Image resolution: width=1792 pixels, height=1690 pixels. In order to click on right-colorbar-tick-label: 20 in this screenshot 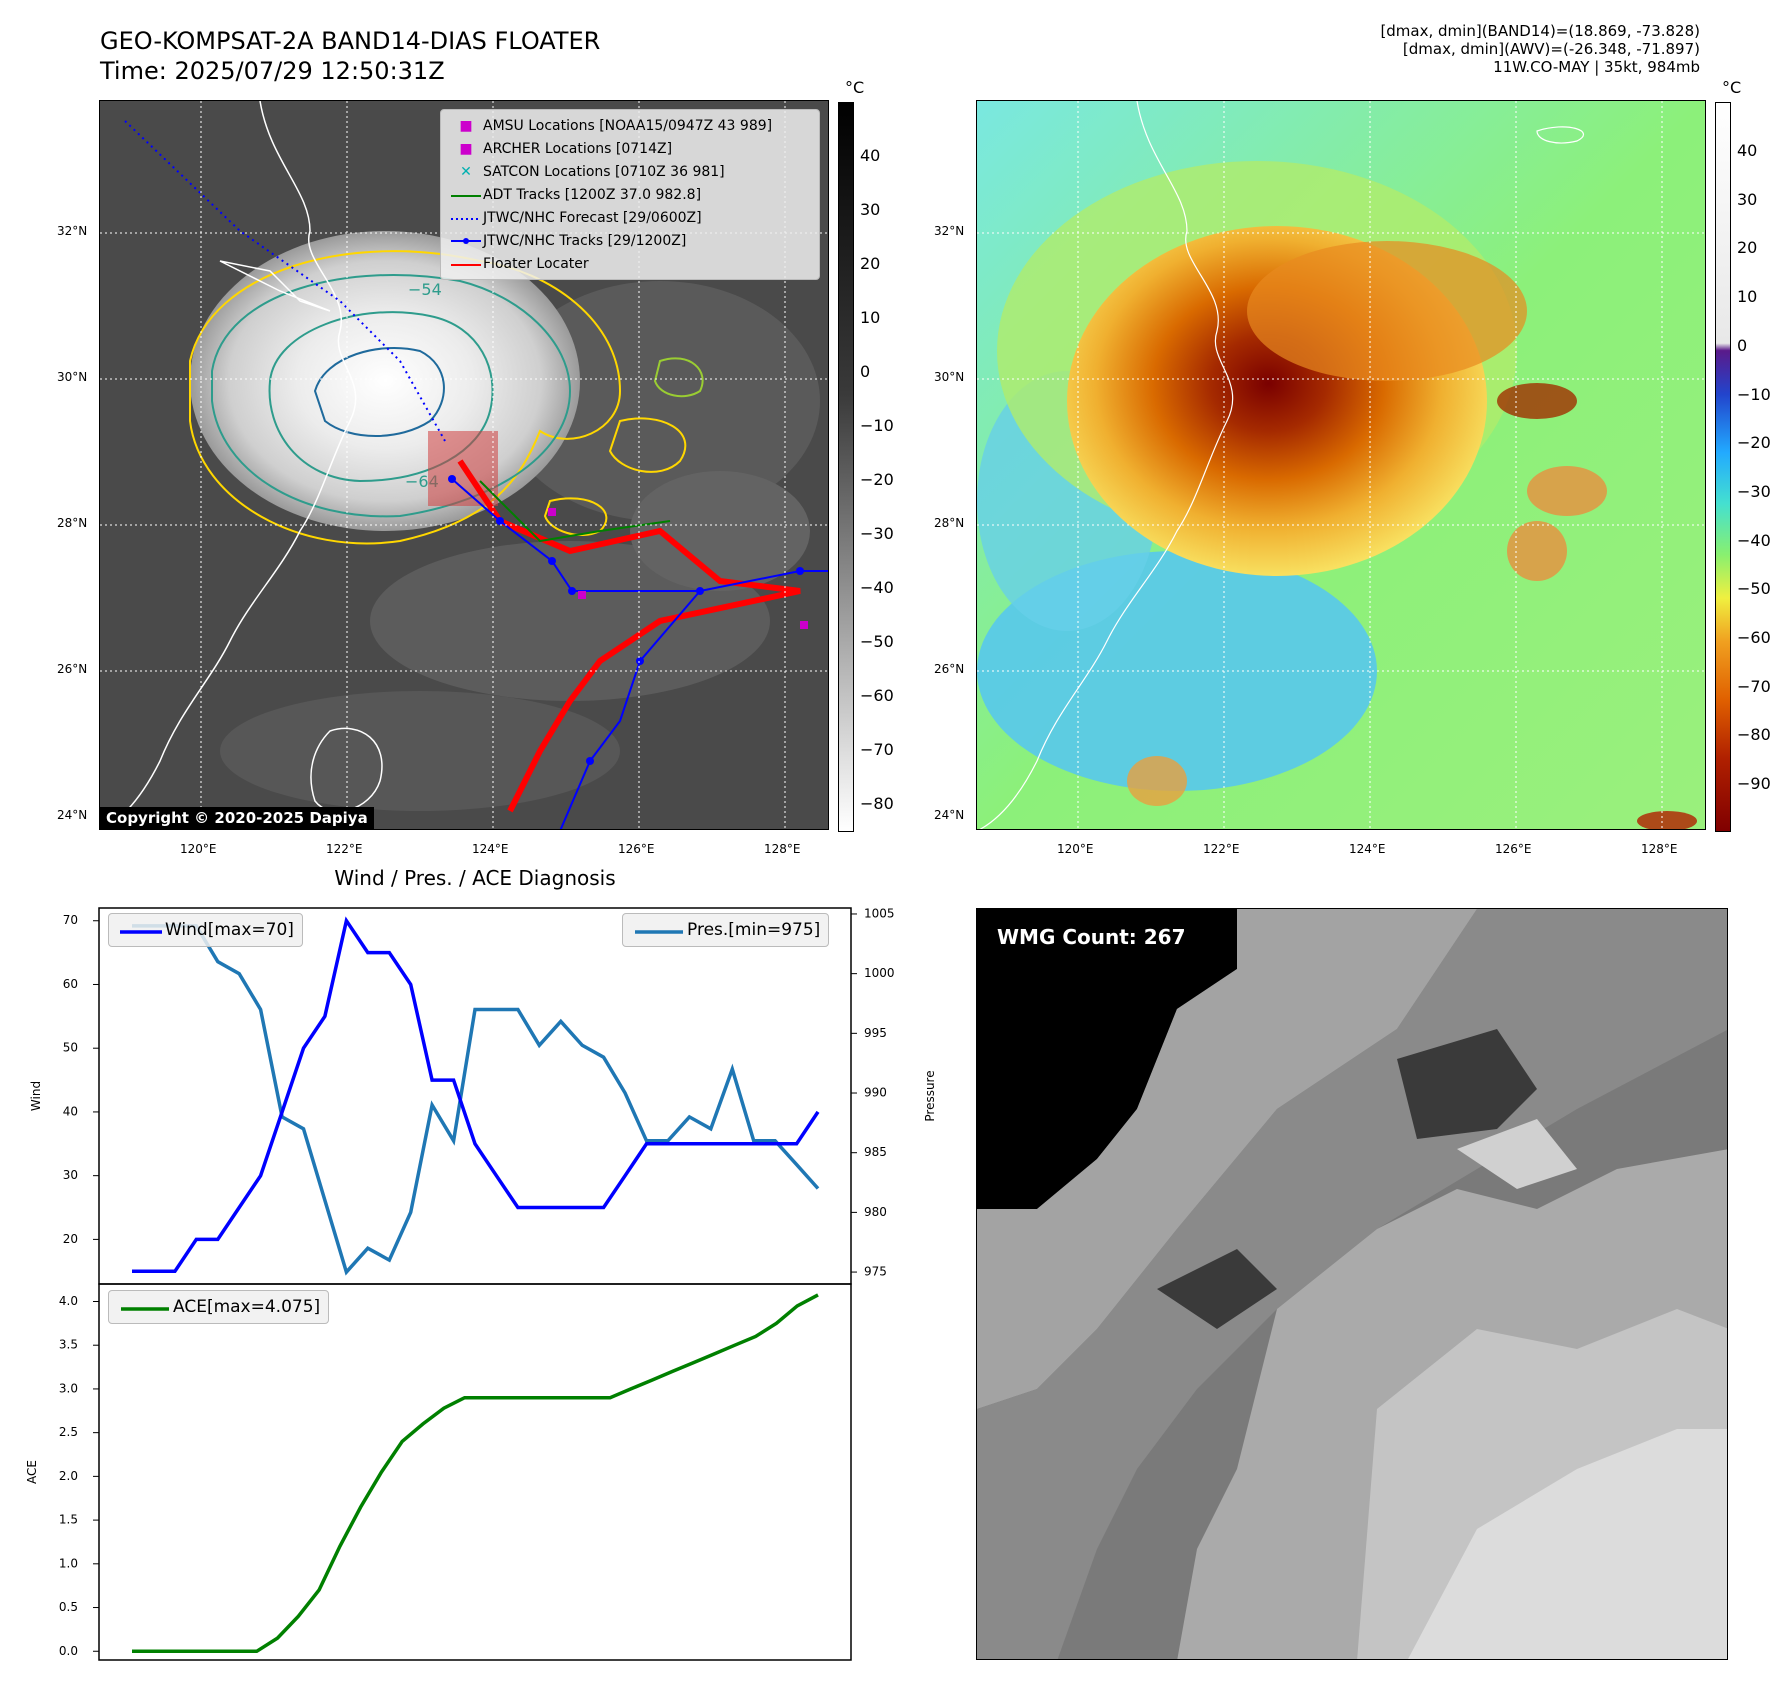, I will do `click(1747, 248)`.